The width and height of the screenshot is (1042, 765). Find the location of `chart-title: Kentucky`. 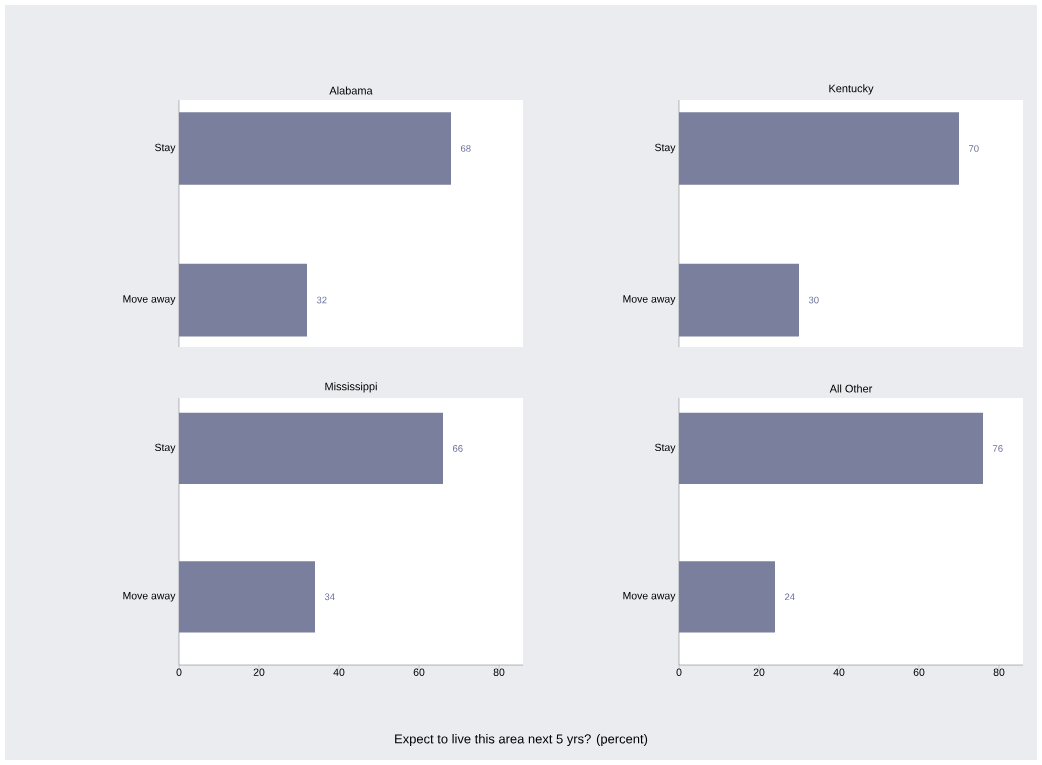

chart-title: Kentucky is located at coordinates (851, 89).